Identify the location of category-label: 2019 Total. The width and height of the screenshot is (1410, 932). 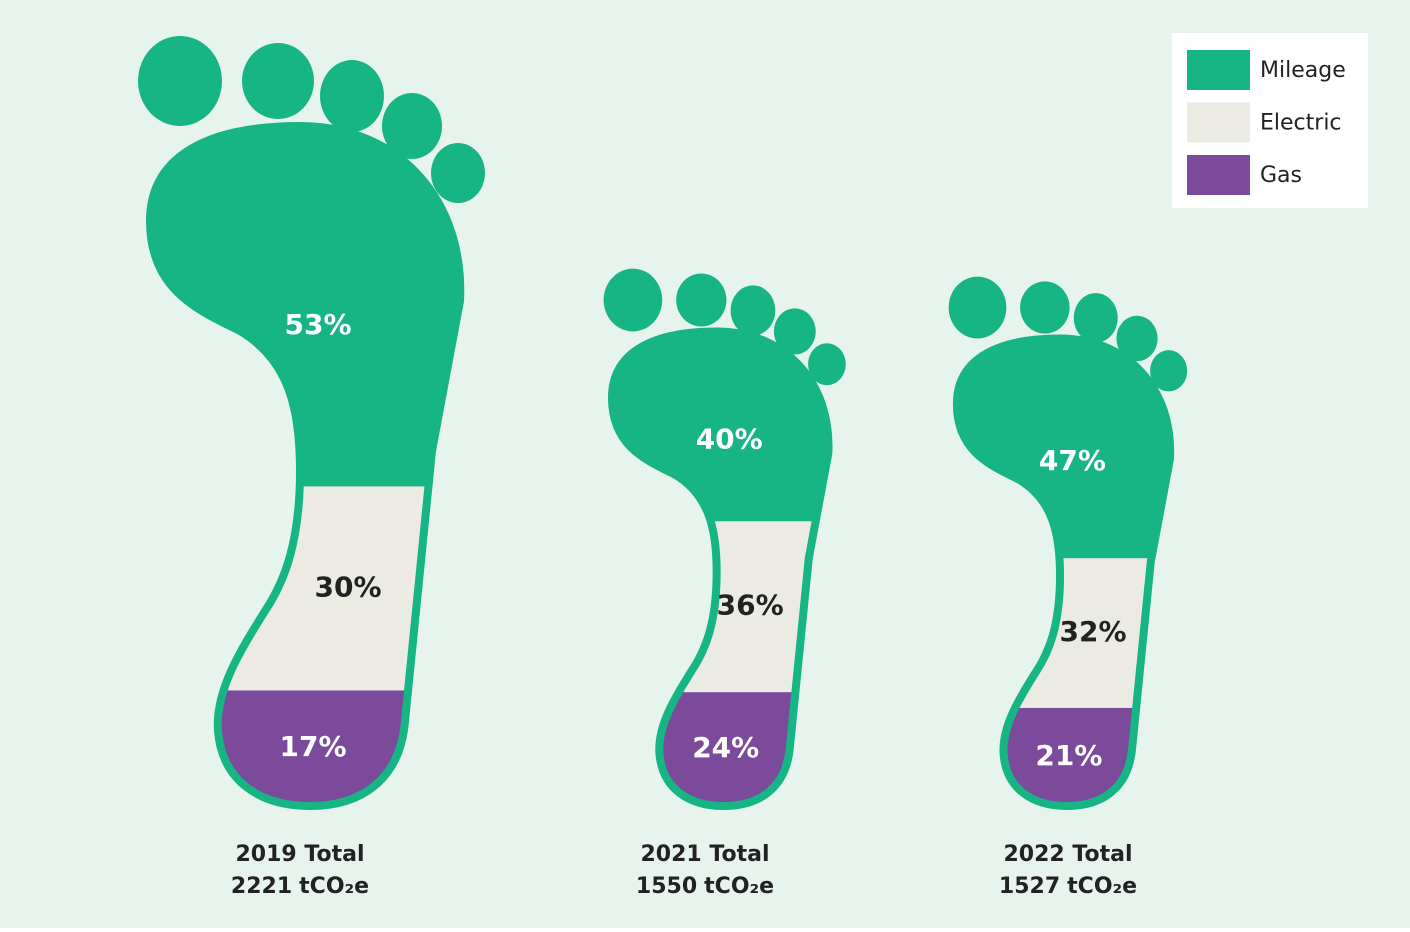
(300, 854).